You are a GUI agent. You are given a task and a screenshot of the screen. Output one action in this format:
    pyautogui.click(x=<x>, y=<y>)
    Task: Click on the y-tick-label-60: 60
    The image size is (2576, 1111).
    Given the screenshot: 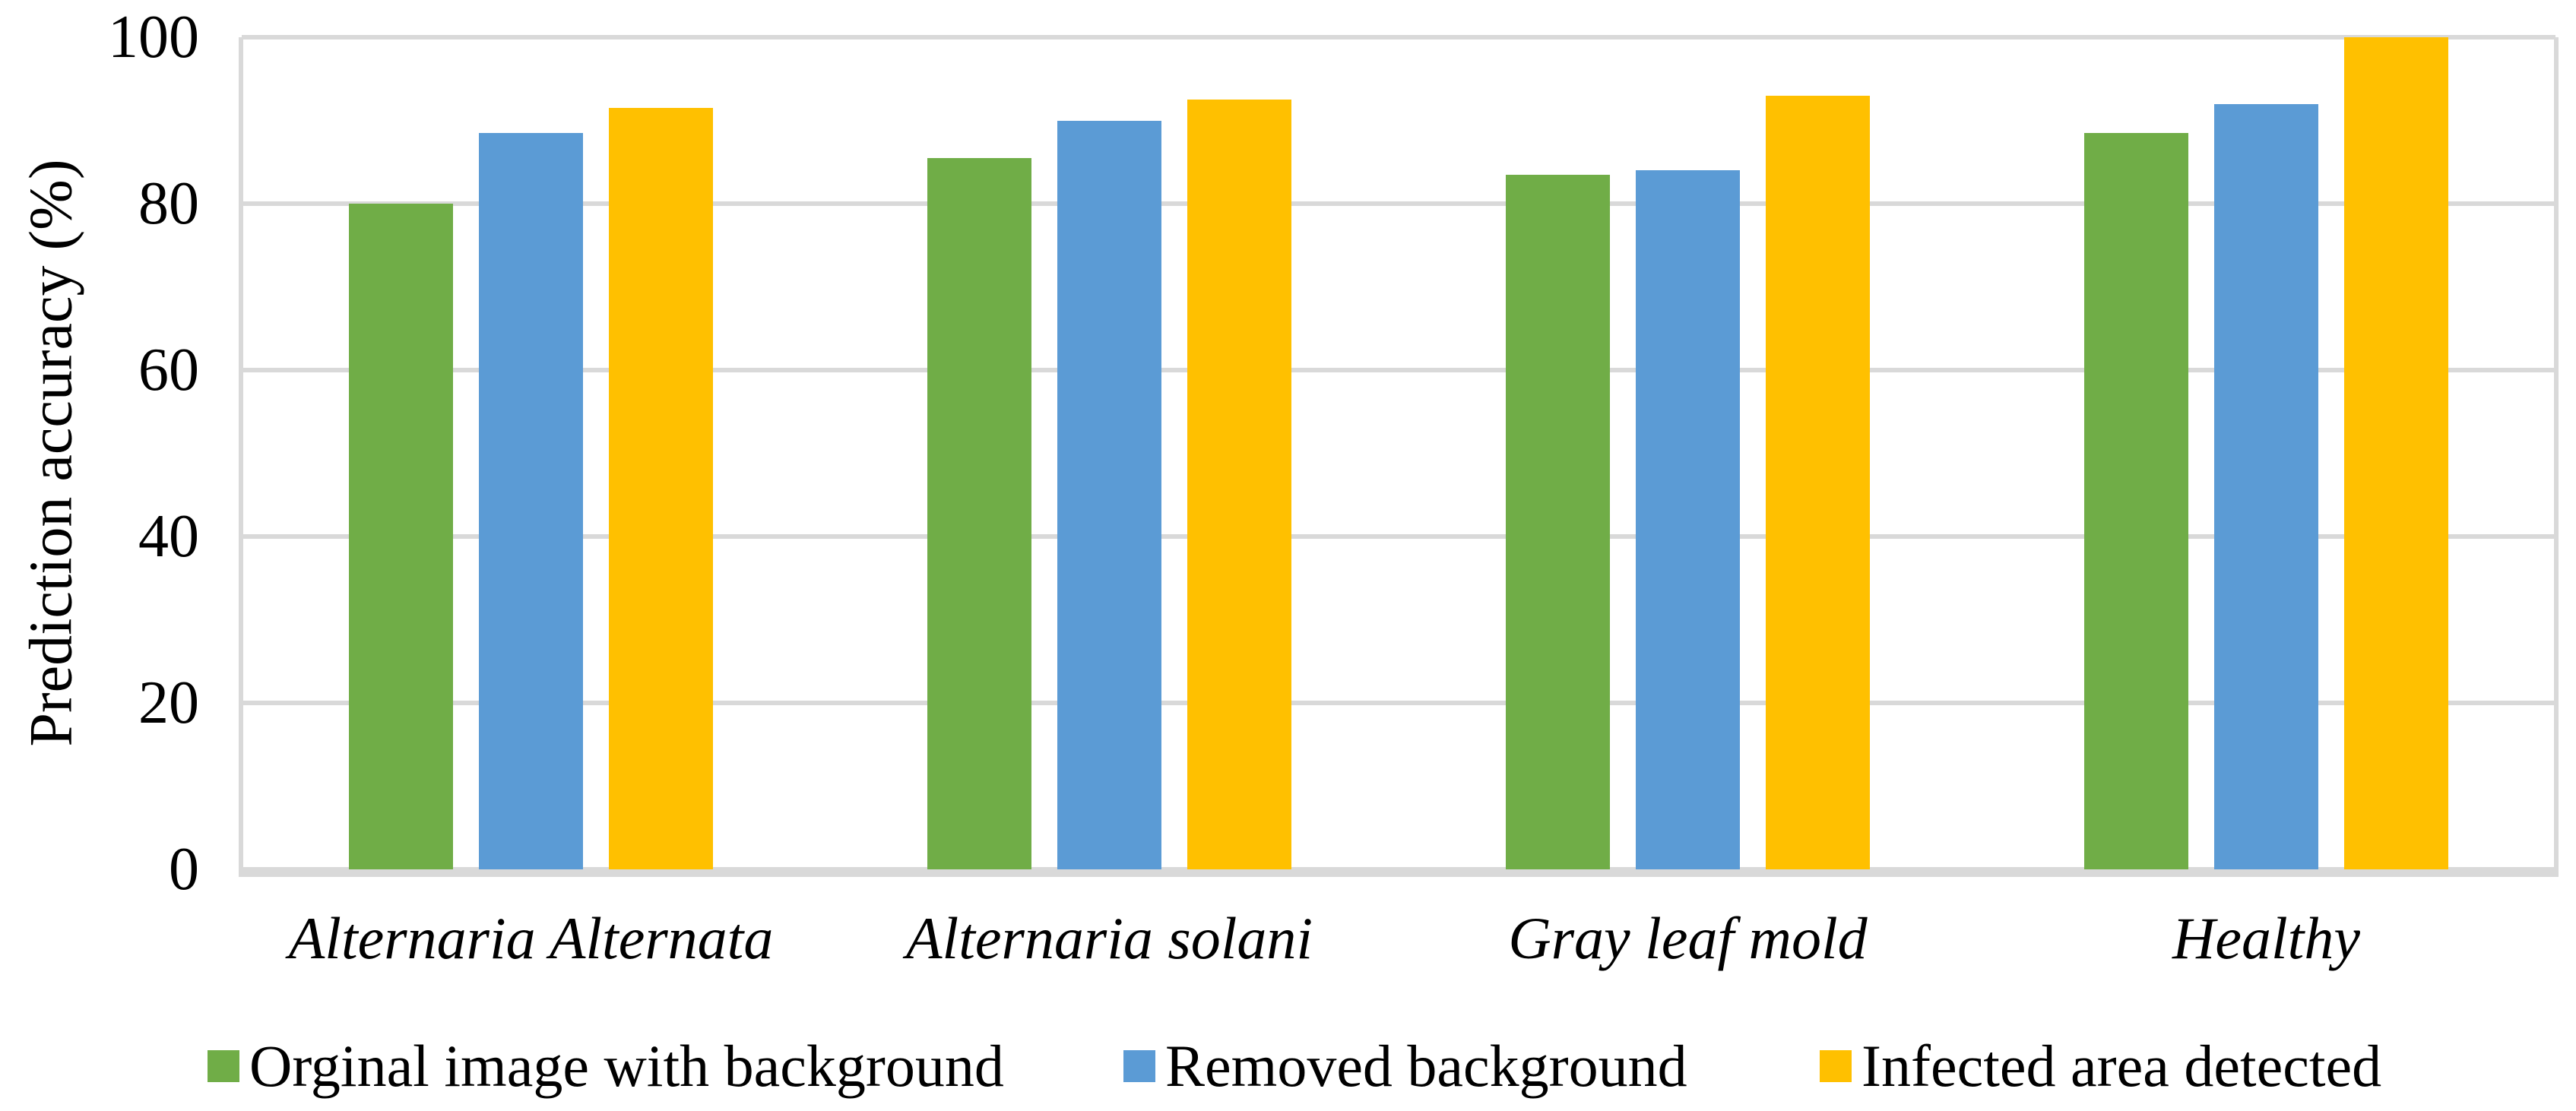 What is the action you would take?
    pyautogui.click(x=168, y=370)
    